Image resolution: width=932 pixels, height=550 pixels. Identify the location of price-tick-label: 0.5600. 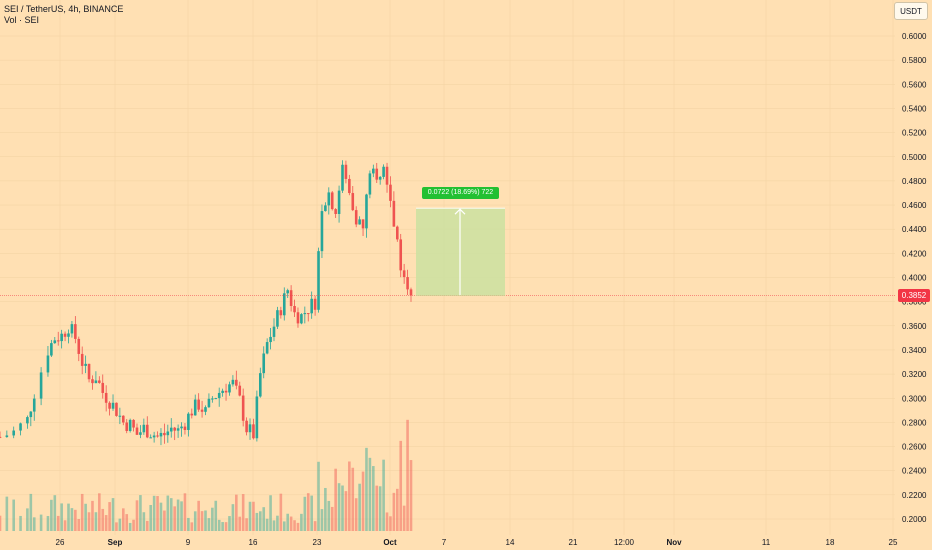
(914, 84).